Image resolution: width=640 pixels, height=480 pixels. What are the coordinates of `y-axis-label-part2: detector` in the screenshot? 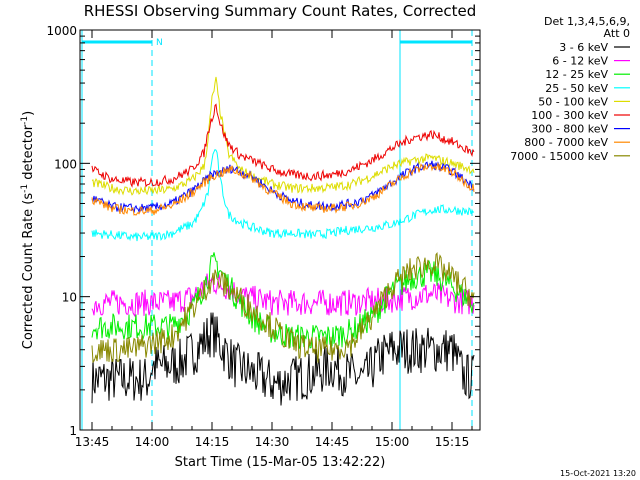 It's located at (28, 154).